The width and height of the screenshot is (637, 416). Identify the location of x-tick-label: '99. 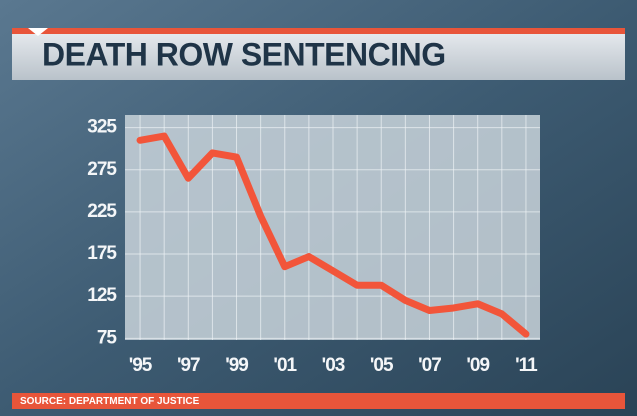
(236, 365).